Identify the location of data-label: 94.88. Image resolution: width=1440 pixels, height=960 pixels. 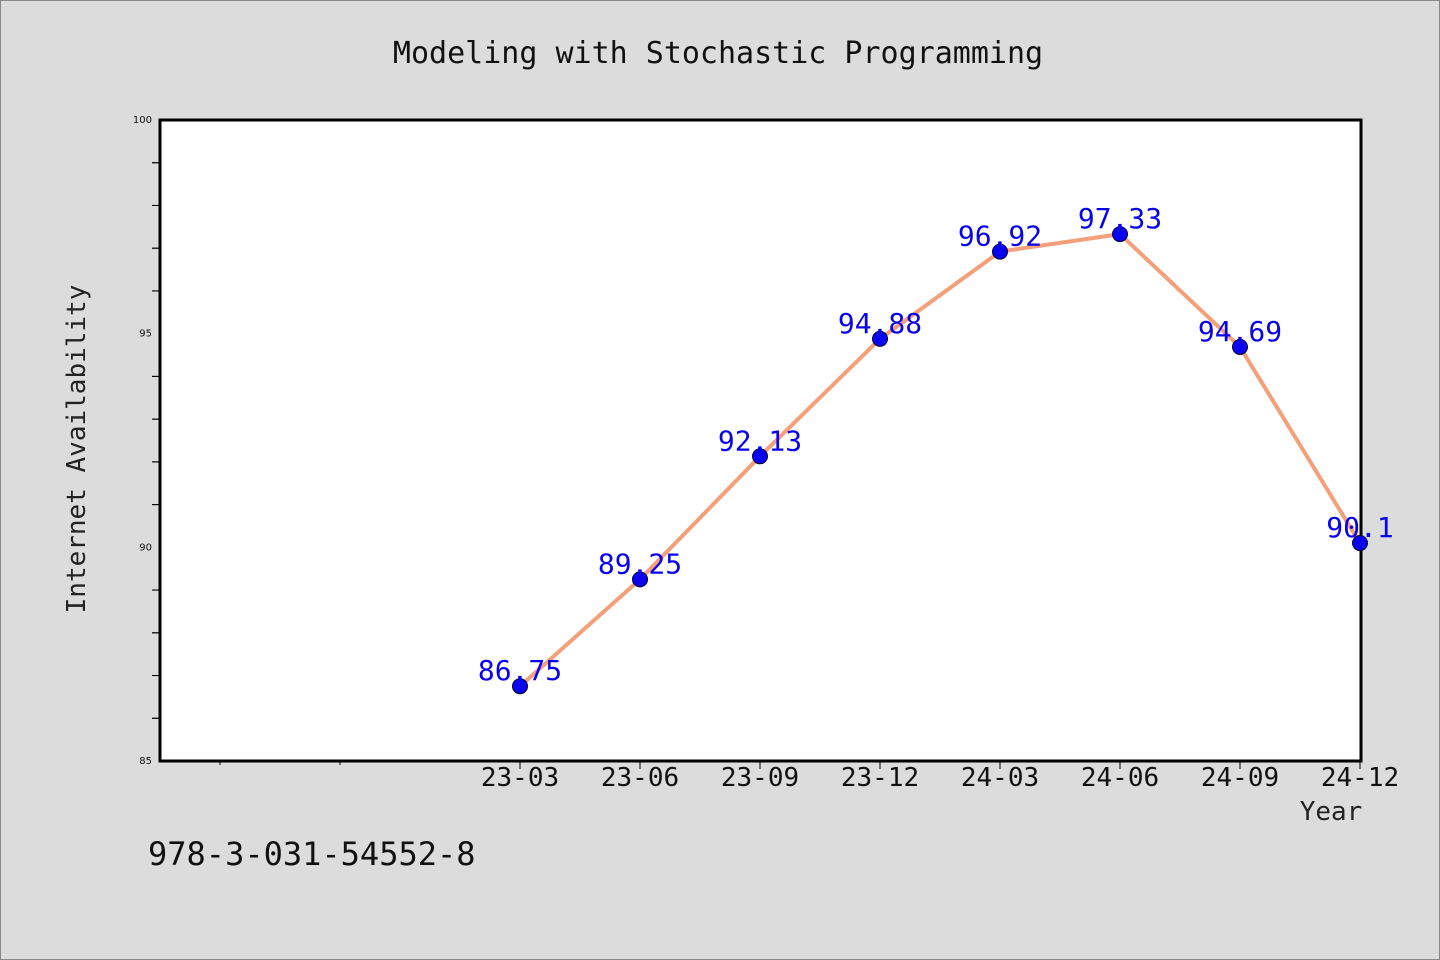
(880, 323).